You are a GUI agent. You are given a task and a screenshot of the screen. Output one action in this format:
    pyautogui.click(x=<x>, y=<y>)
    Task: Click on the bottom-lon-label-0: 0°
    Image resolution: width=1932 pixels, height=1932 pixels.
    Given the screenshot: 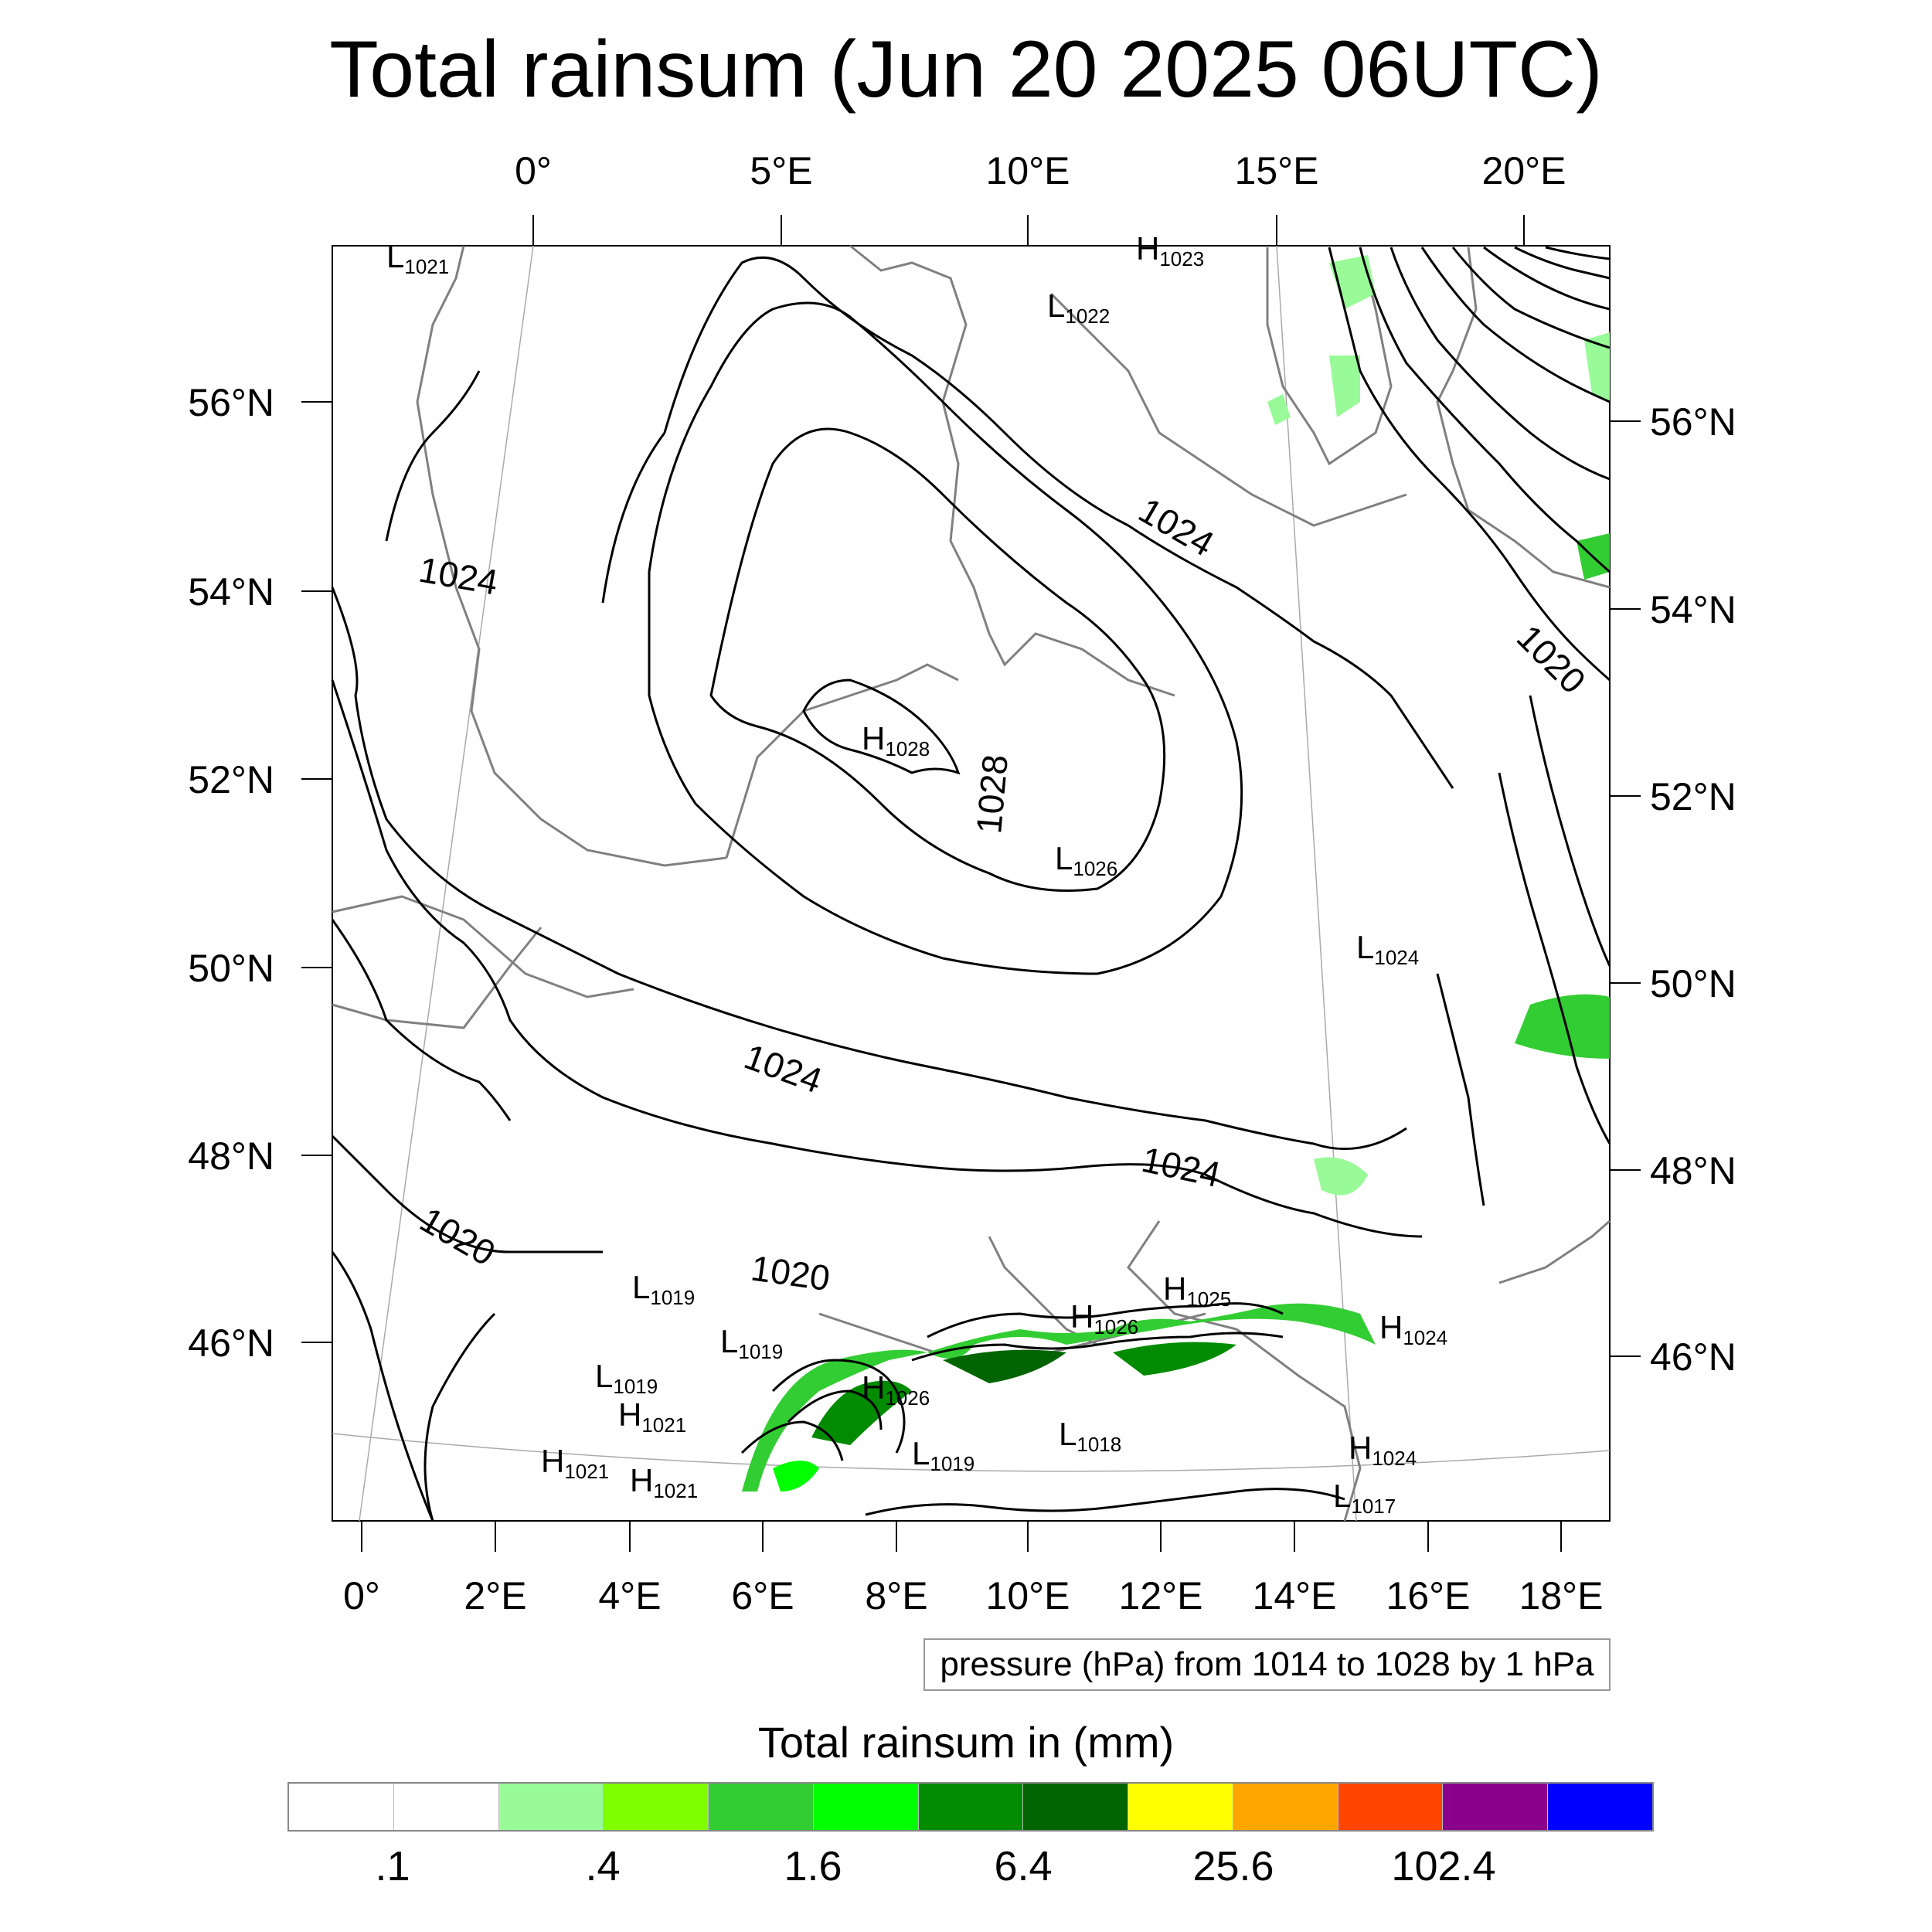 What is the action you would take?
    pyautogui.click(x=362, y=1596)
    